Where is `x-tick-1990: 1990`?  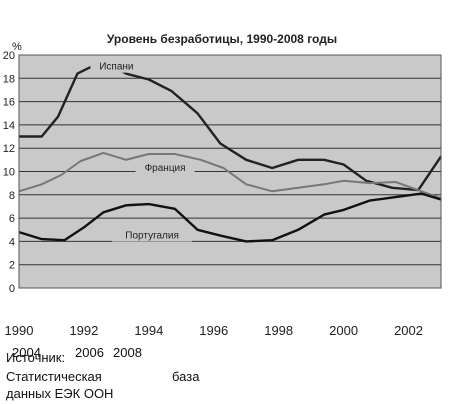 x-tick-1990: 1990 is located at coordinates (19, 330).